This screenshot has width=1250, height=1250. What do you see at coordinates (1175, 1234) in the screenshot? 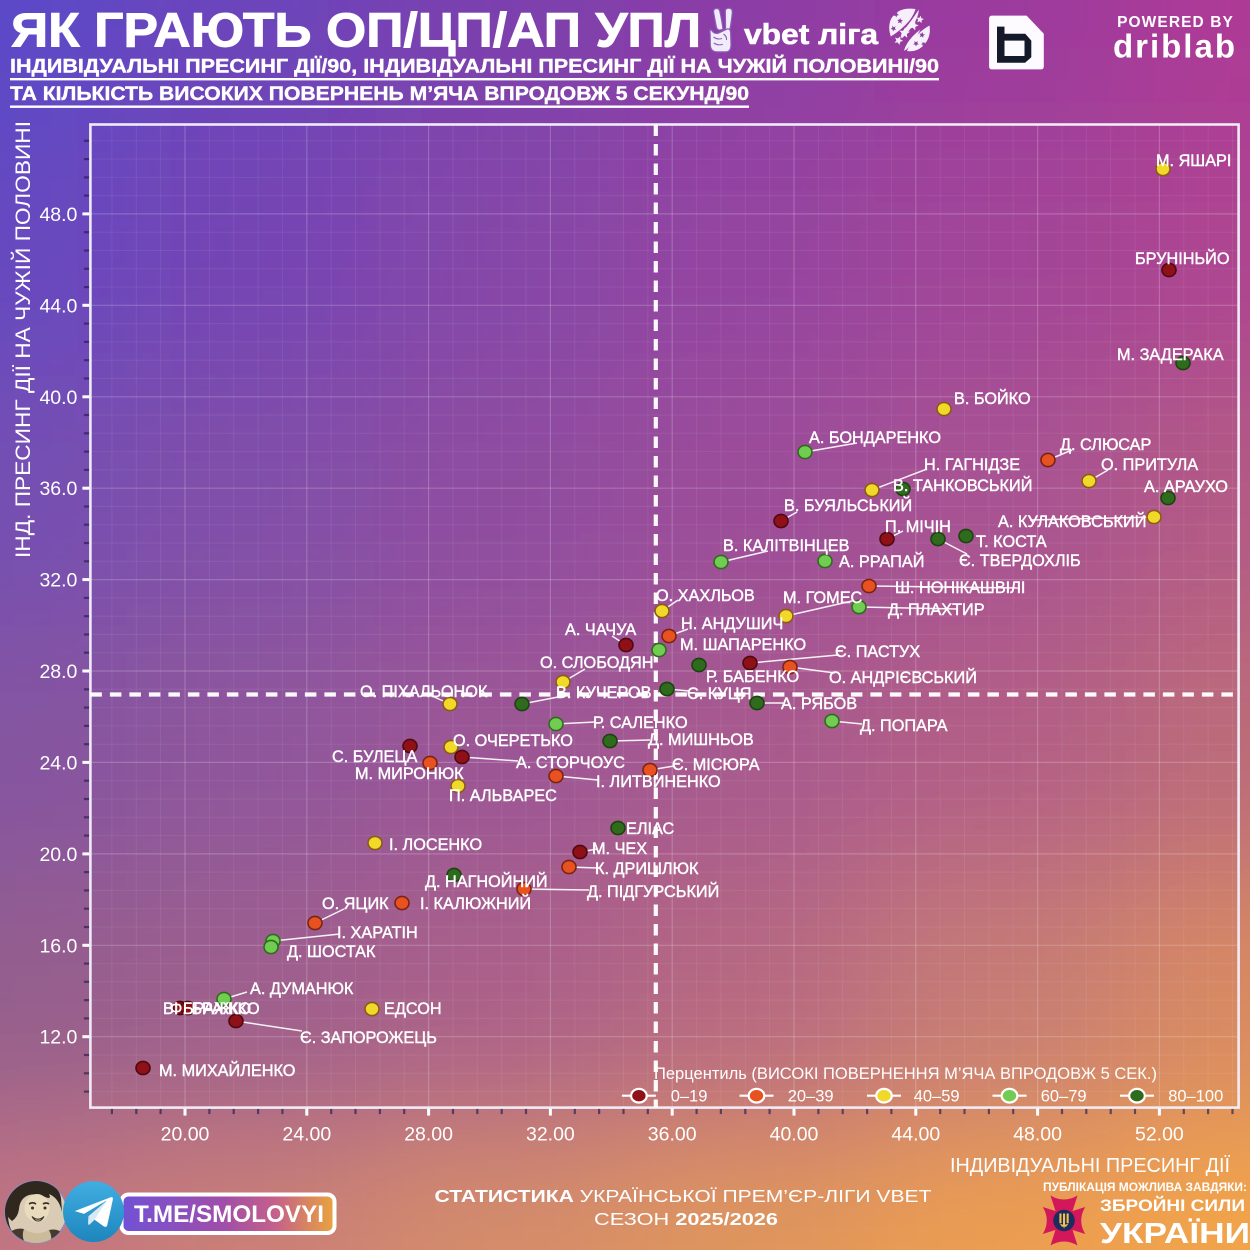
I see `svg-text: УКРАЇНИ` at bounding box center [1175, 1234].